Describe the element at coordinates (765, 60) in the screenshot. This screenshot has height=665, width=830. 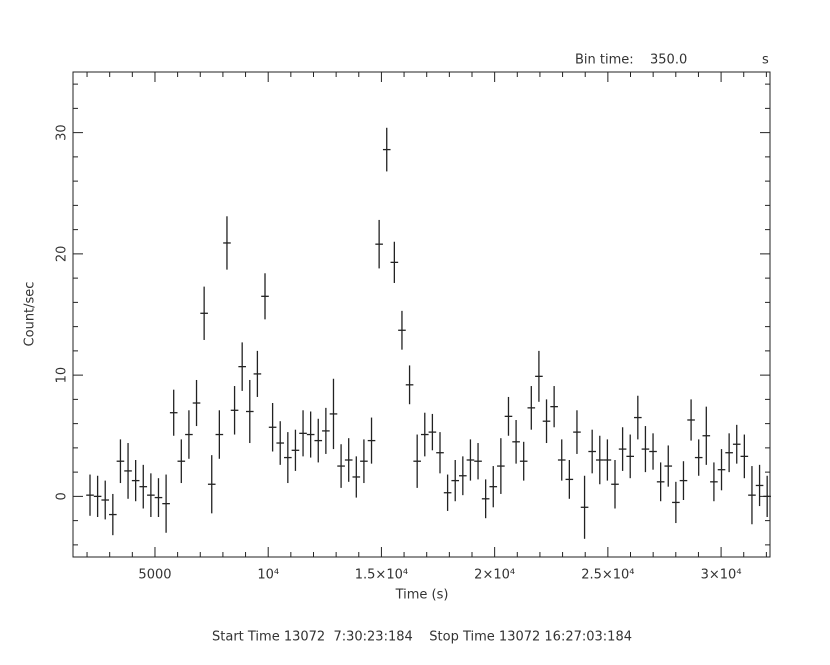
I see `bin-time-unit: s` at that location.